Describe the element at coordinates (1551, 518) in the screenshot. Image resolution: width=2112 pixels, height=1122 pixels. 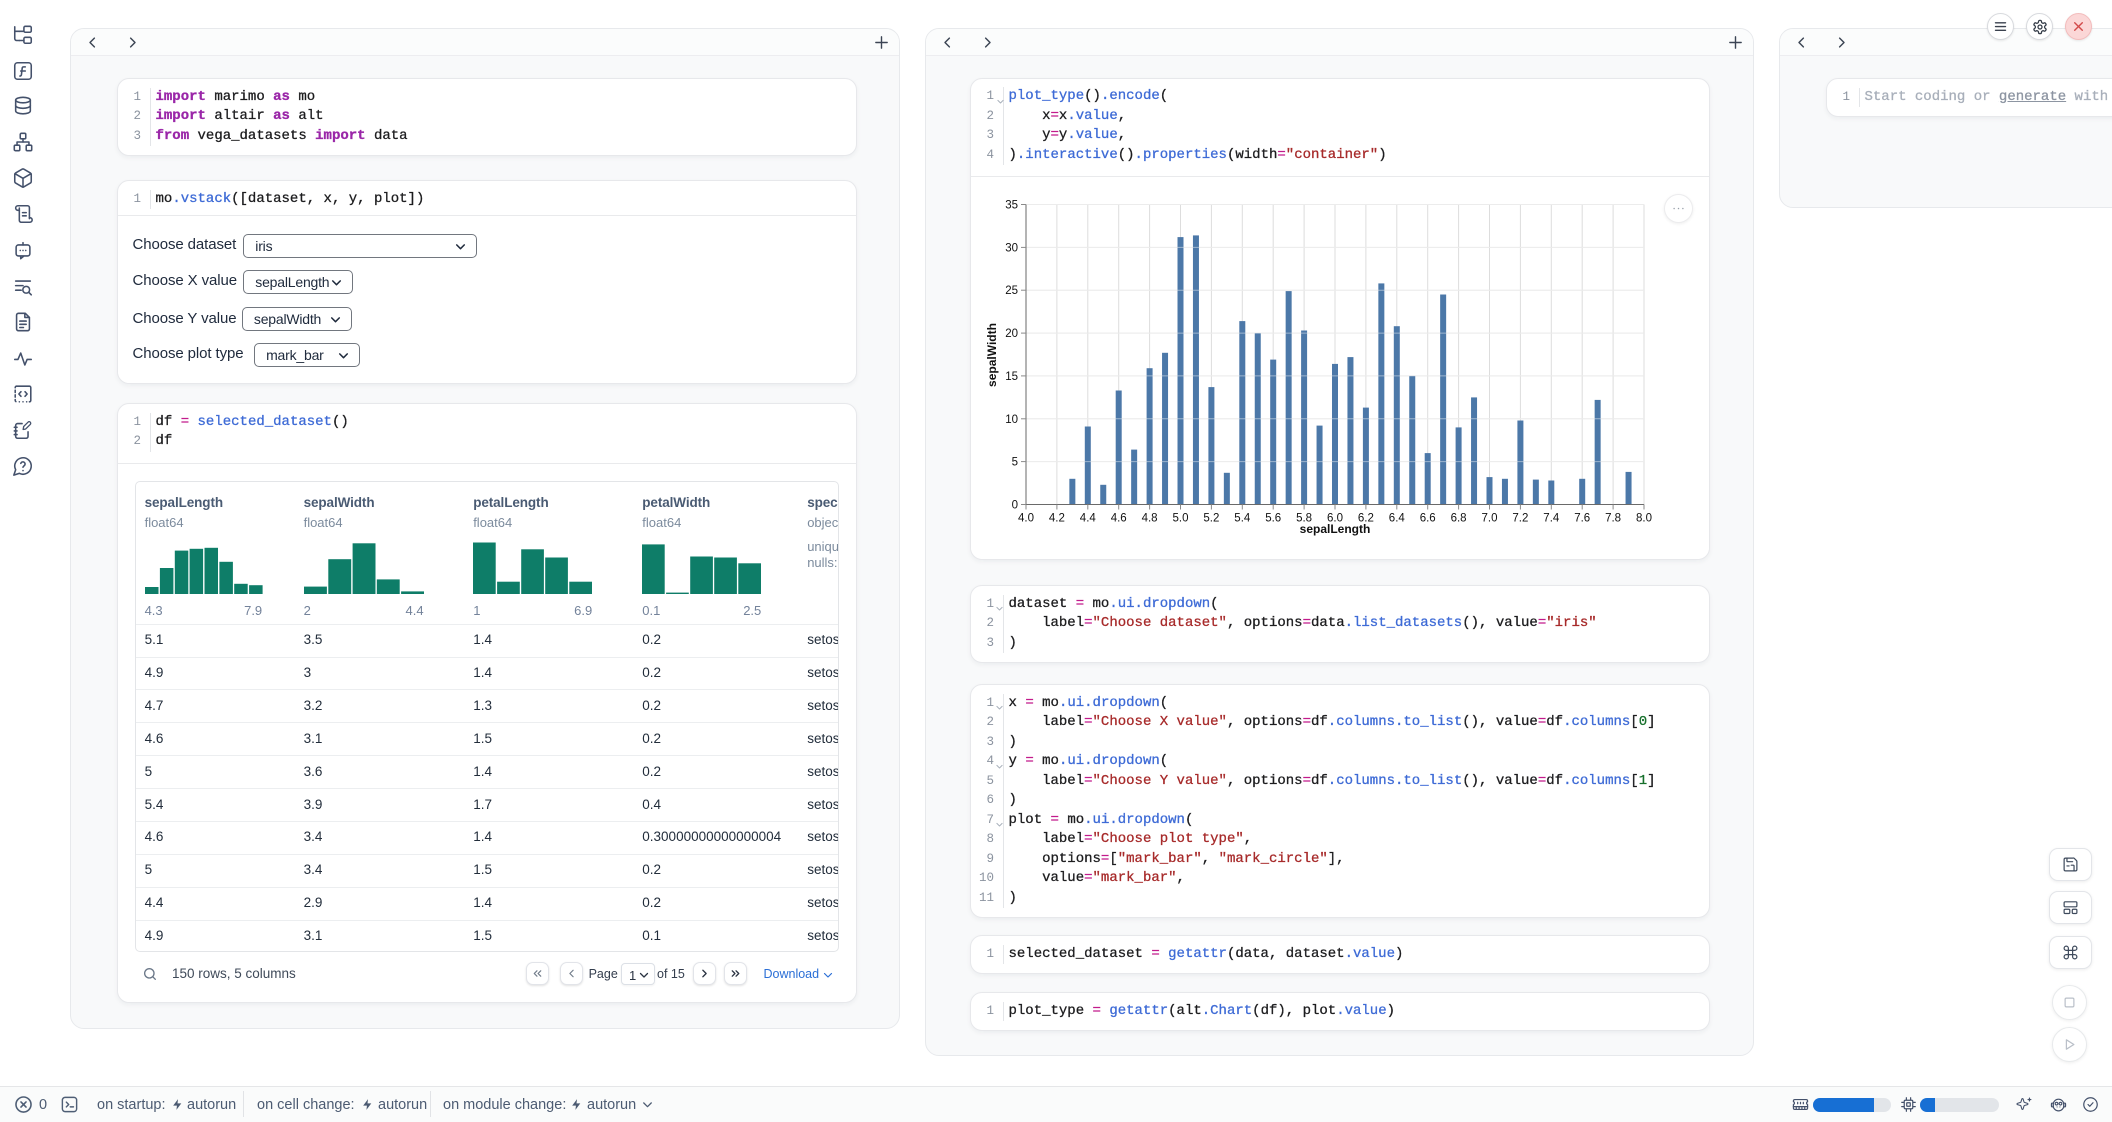
I see `svg-text: 7.4` at that location.